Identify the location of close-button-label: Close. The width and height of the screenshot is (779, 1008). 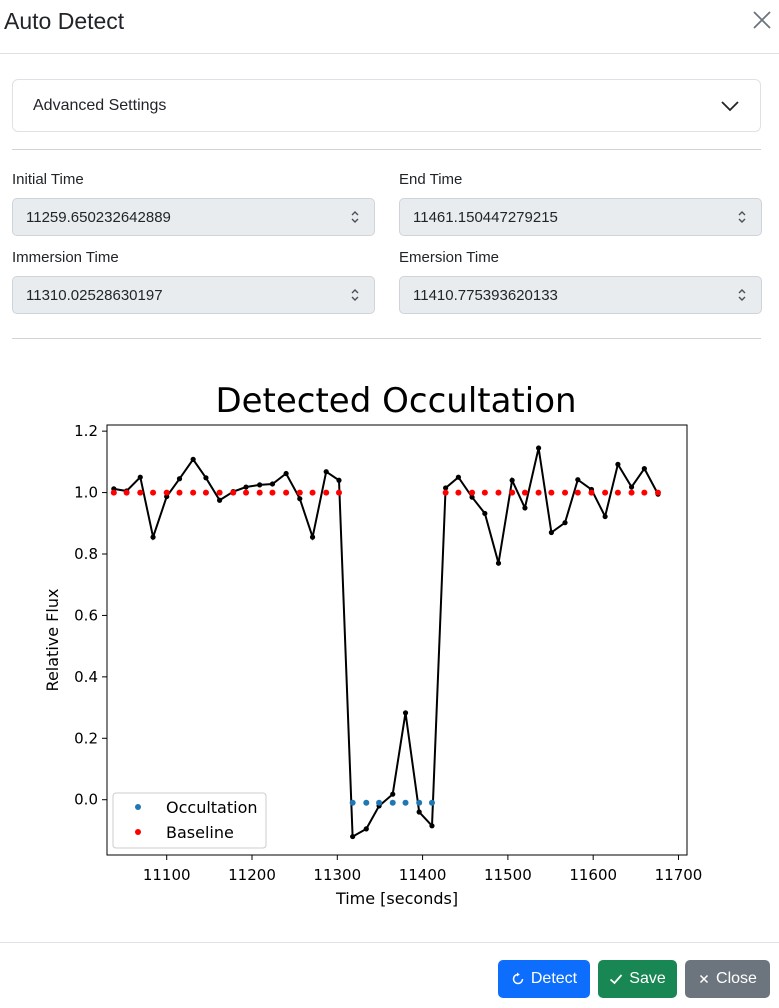
(736, 978).